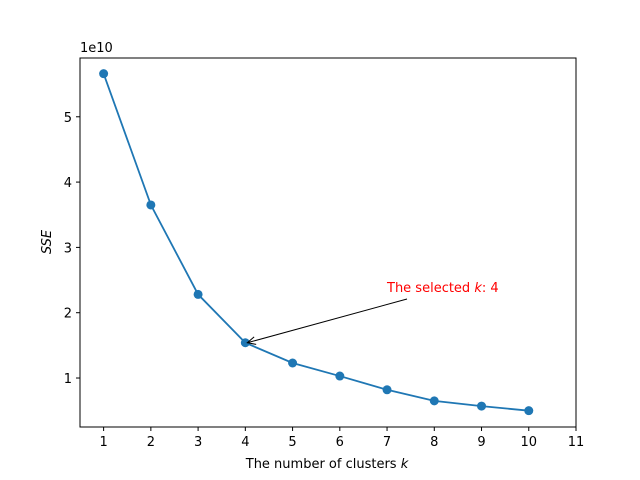  I want to click on selected-k-annotation: The selected k: 4, so click(372, 313).